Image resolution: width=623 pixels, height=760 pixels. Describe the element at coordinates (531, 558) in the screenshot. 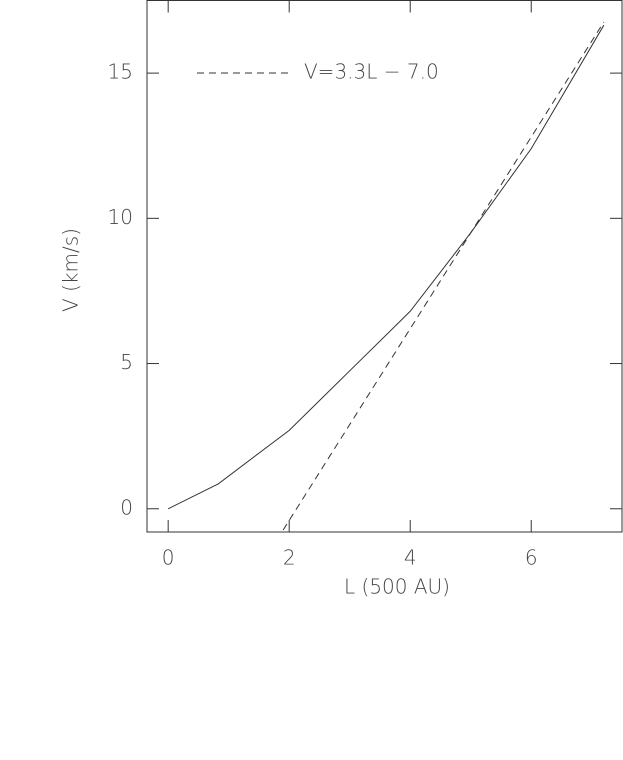

I see `x-tick-label: 6` at that location.